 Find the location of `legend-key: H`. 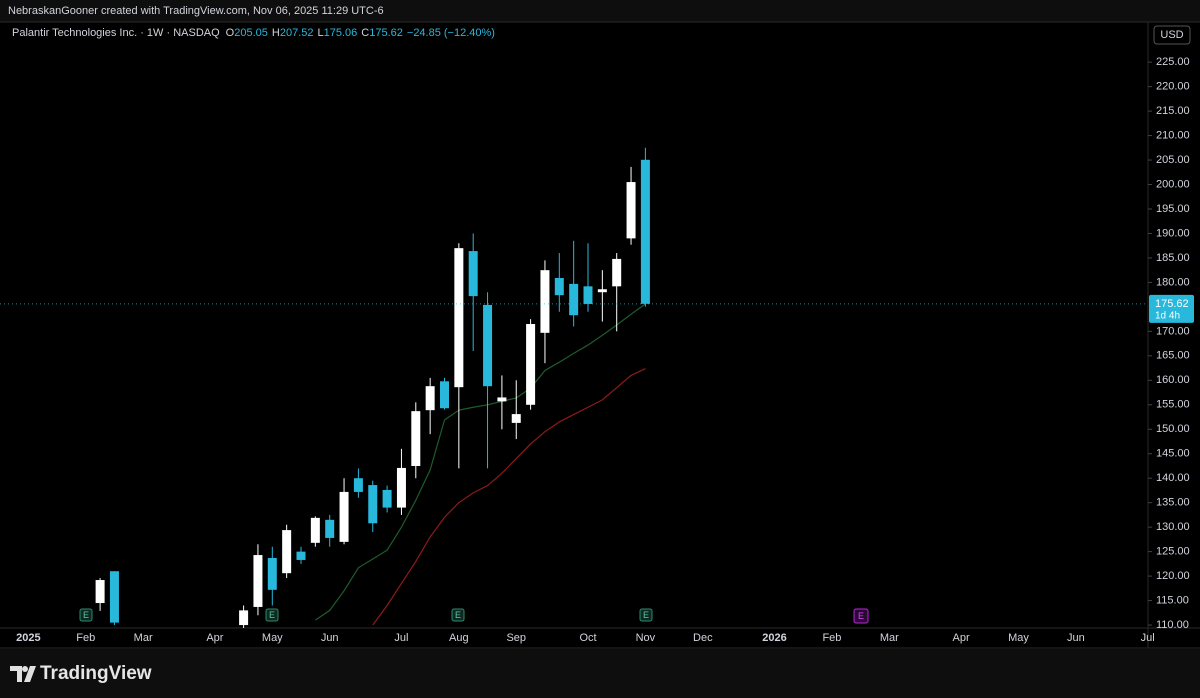

legend-key: H is located at coordinates (276, 33).